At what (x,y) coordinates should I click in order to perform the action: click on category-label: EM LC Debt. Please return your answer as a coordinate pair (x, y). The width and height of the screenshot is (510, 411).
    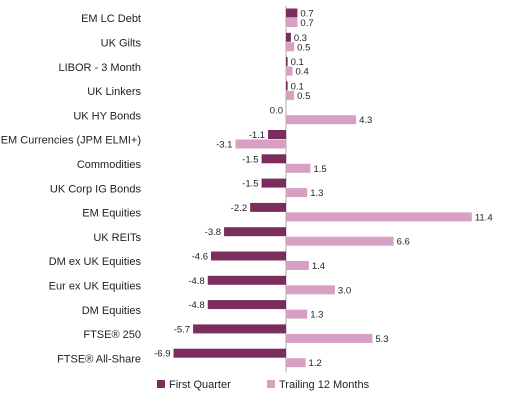
    Looking at the image, I should click on (111, 19).